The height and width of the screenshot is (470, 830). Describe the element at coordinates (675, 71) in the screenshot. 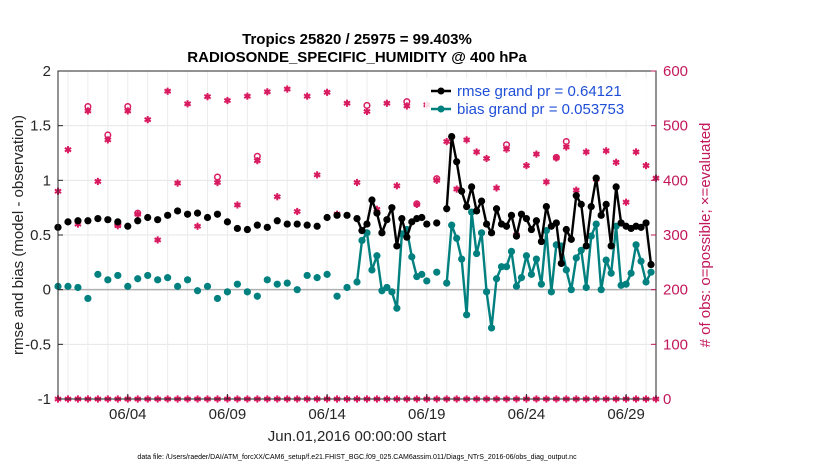

I see `y-tick-label-right: 600` at that location.